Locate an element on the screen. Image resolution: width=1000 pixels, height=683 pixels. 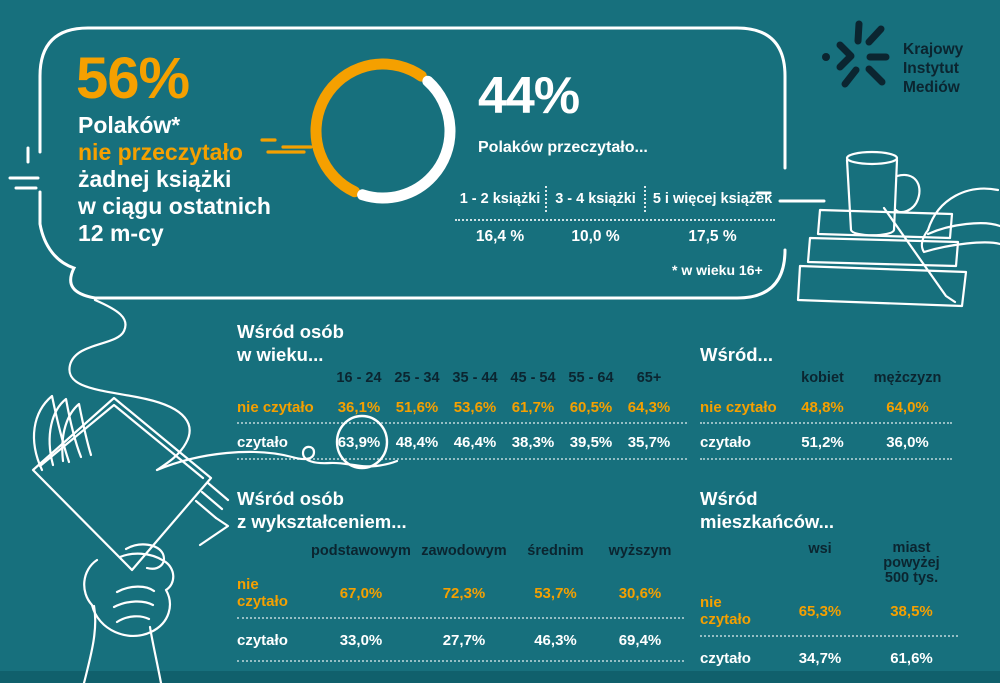
kim-logo-text: Krajowy Instytut Mediów is located at coordinates (933, 68).